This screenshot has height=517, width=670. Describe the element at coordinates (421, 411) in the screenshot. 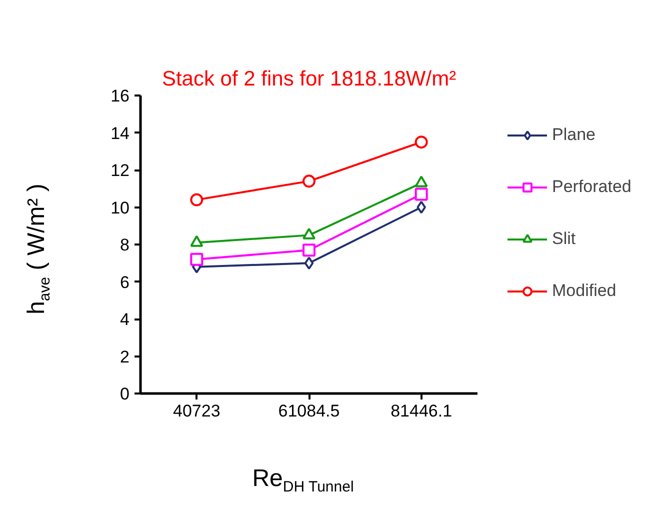

I see `x-tick-label: 81446.1` at that location.